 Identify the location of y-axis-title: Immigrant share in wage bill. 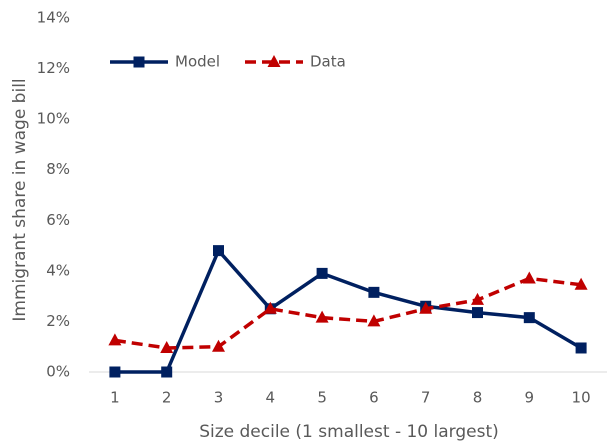
(20, 199).